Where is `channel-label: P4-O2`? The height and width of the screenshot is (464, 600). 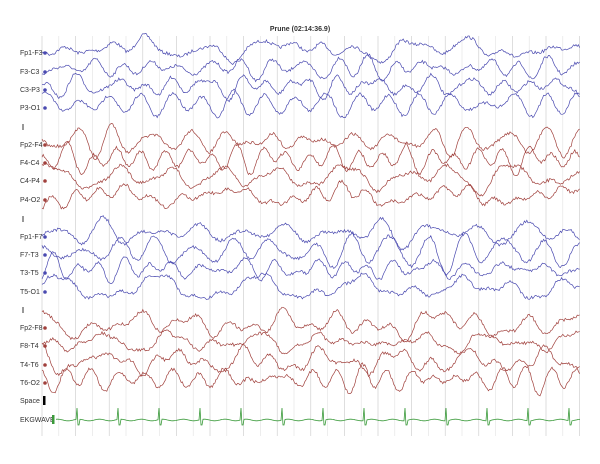
channel-label: P4-O2 is located at coordinates (30, 200).